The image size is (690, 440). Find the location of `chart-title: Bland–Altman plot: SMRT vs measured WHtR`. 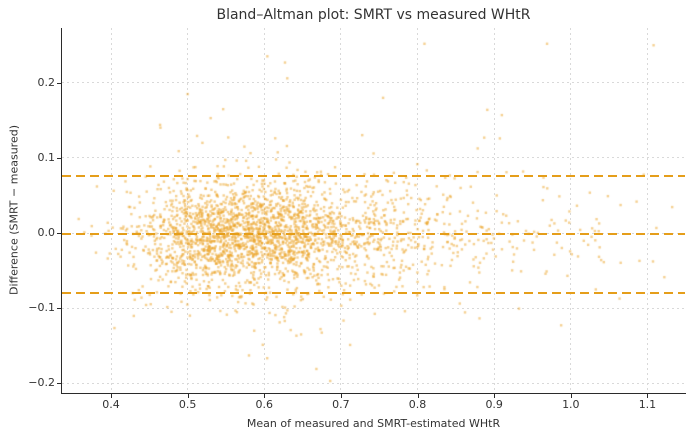

chart-title: Bland–Altman plot: SMRT vs measured WHtR is located at coordinates (373, 15).